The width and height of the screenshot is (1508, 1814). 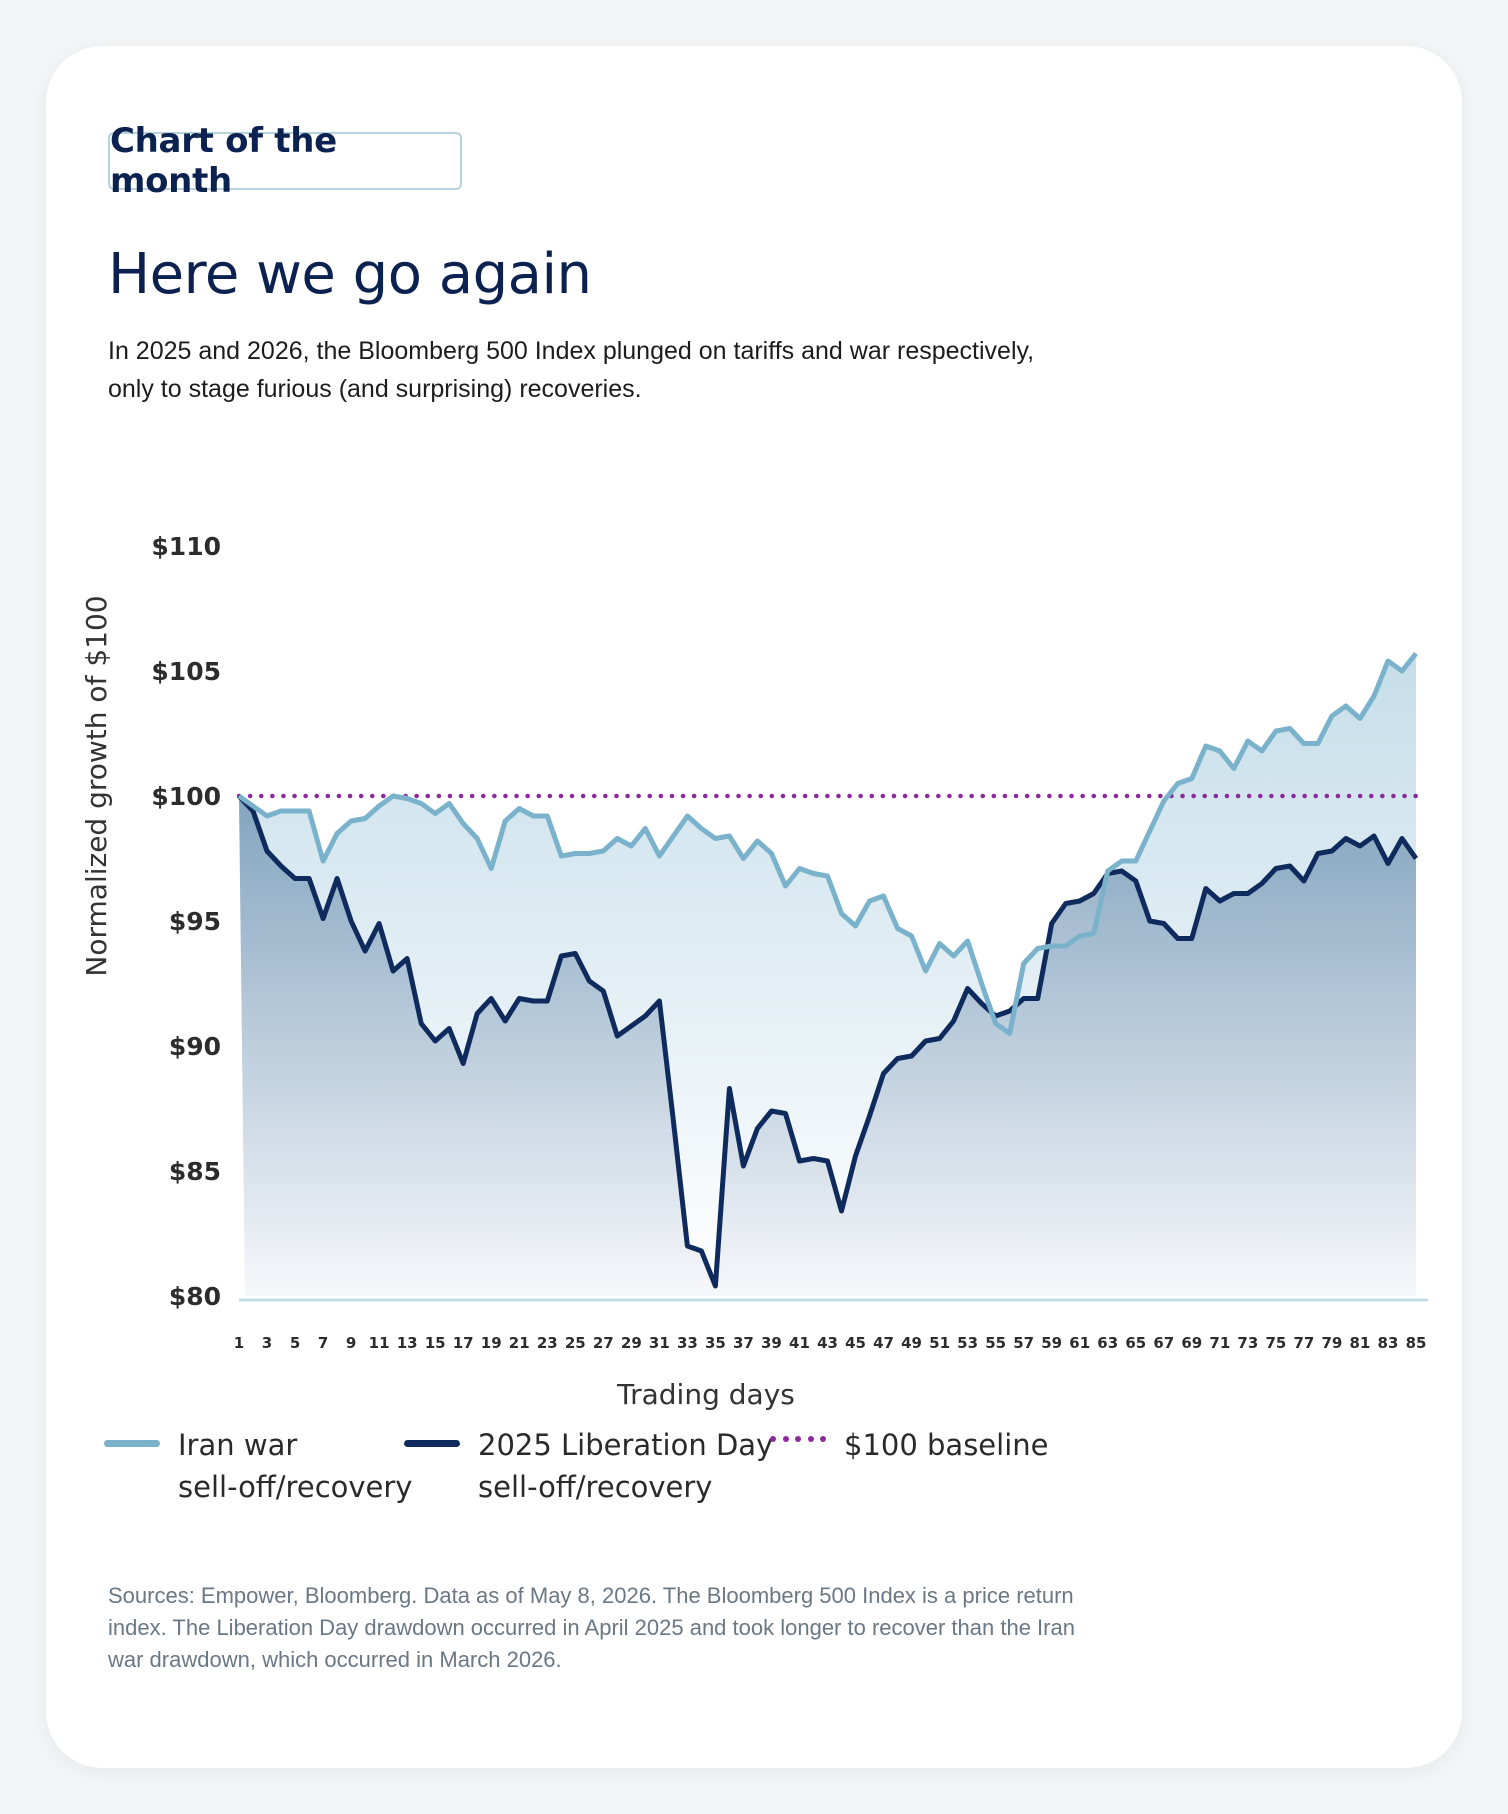 What do you see at coordinates (715, 1343) in the screenshot?
I see `x-tick-label: 35` at bounding box center [715, 1343].